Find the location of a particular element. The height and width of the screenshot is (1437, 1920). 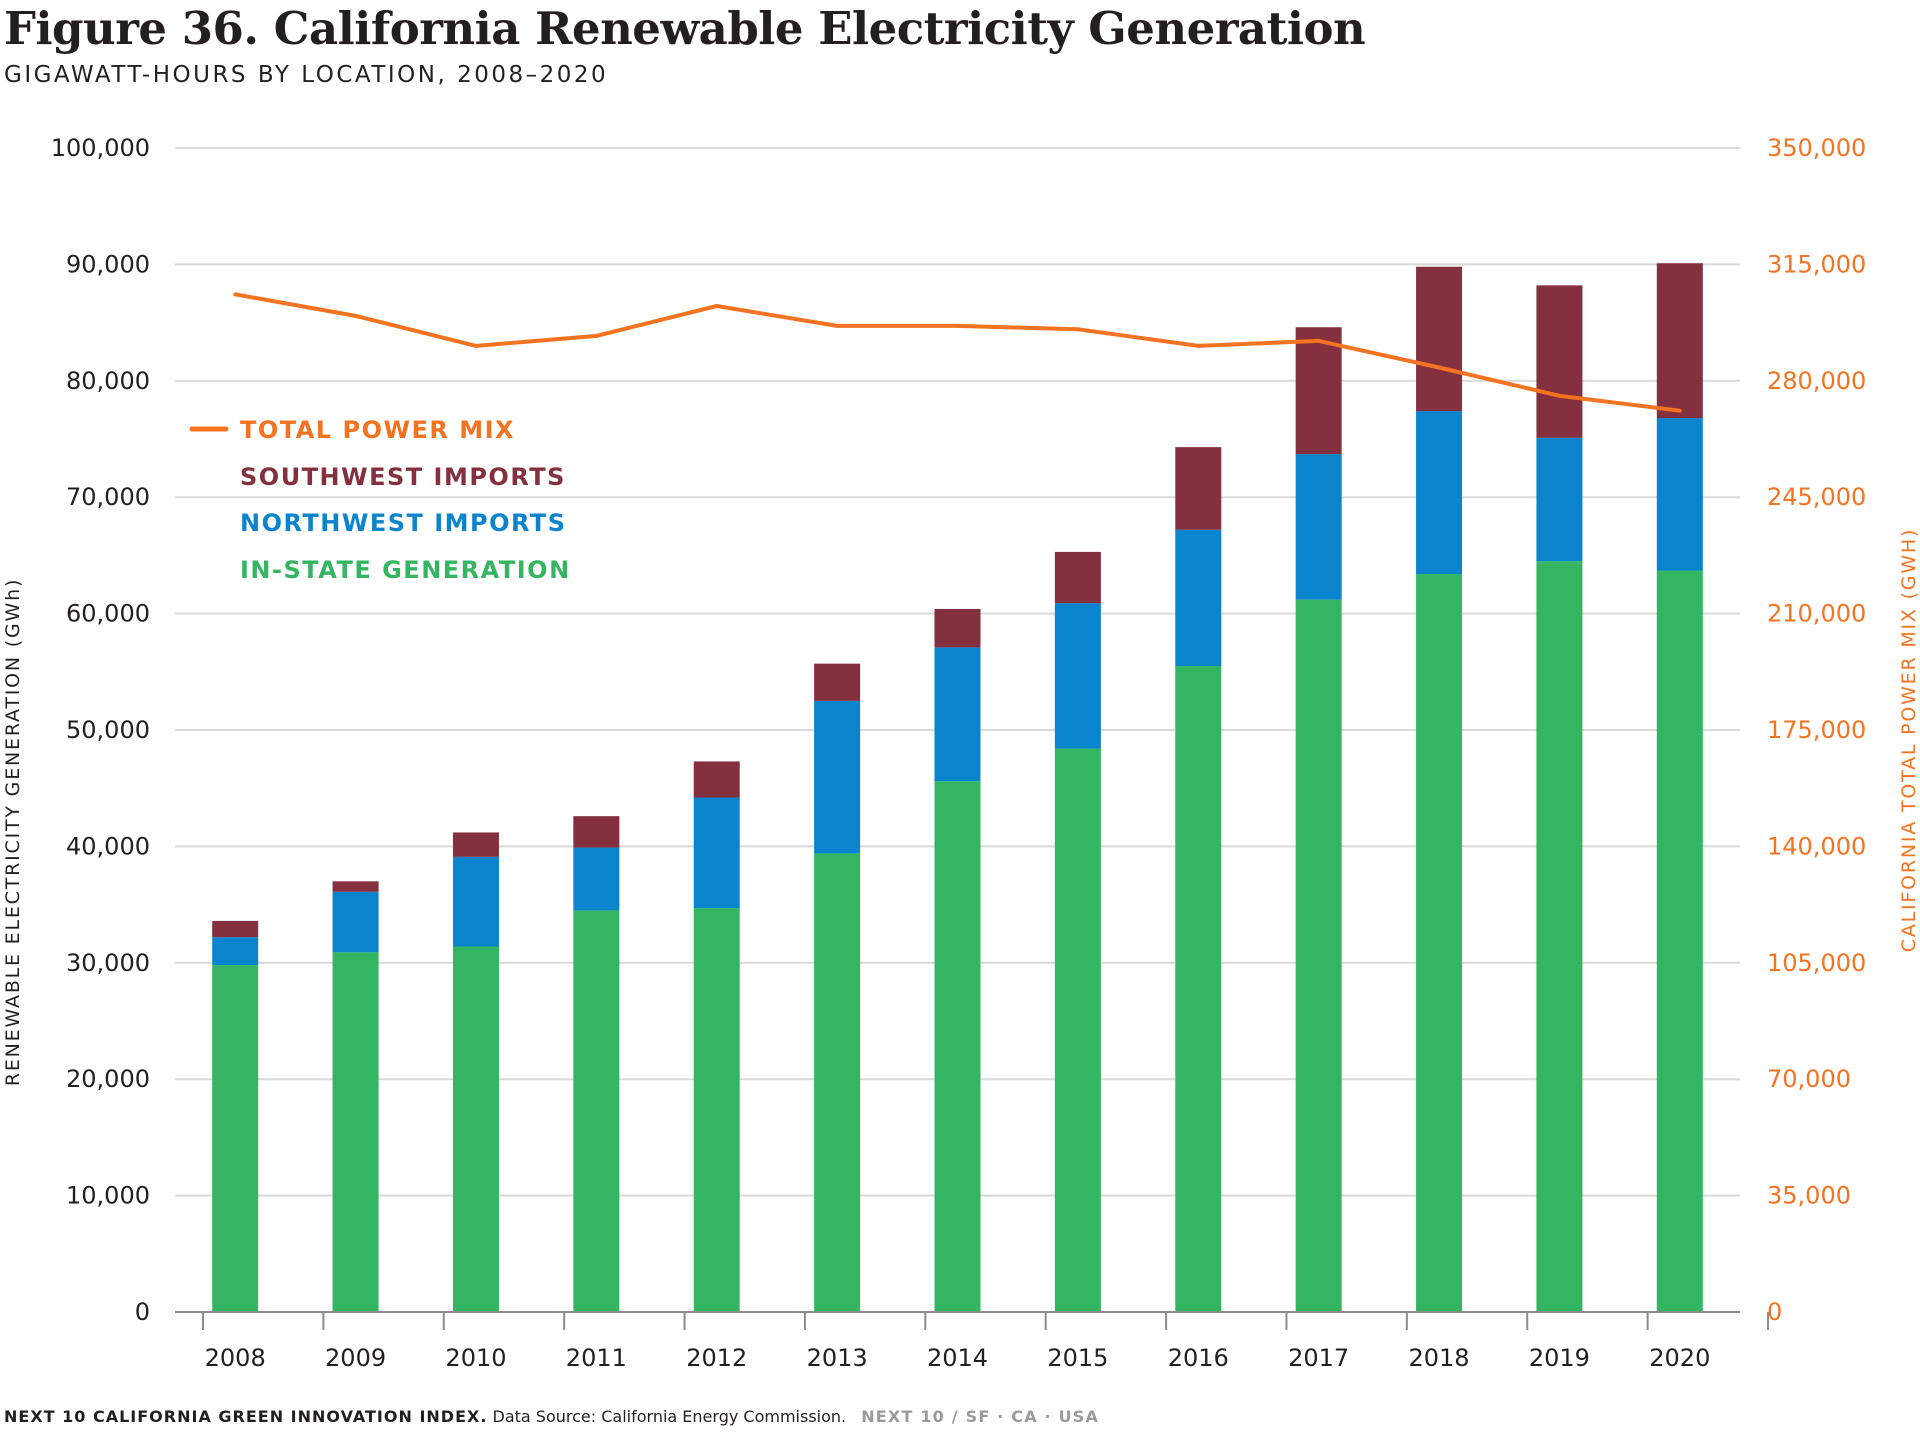

y2-tick-label: 315,000 is located at coordinates (1816, 264).